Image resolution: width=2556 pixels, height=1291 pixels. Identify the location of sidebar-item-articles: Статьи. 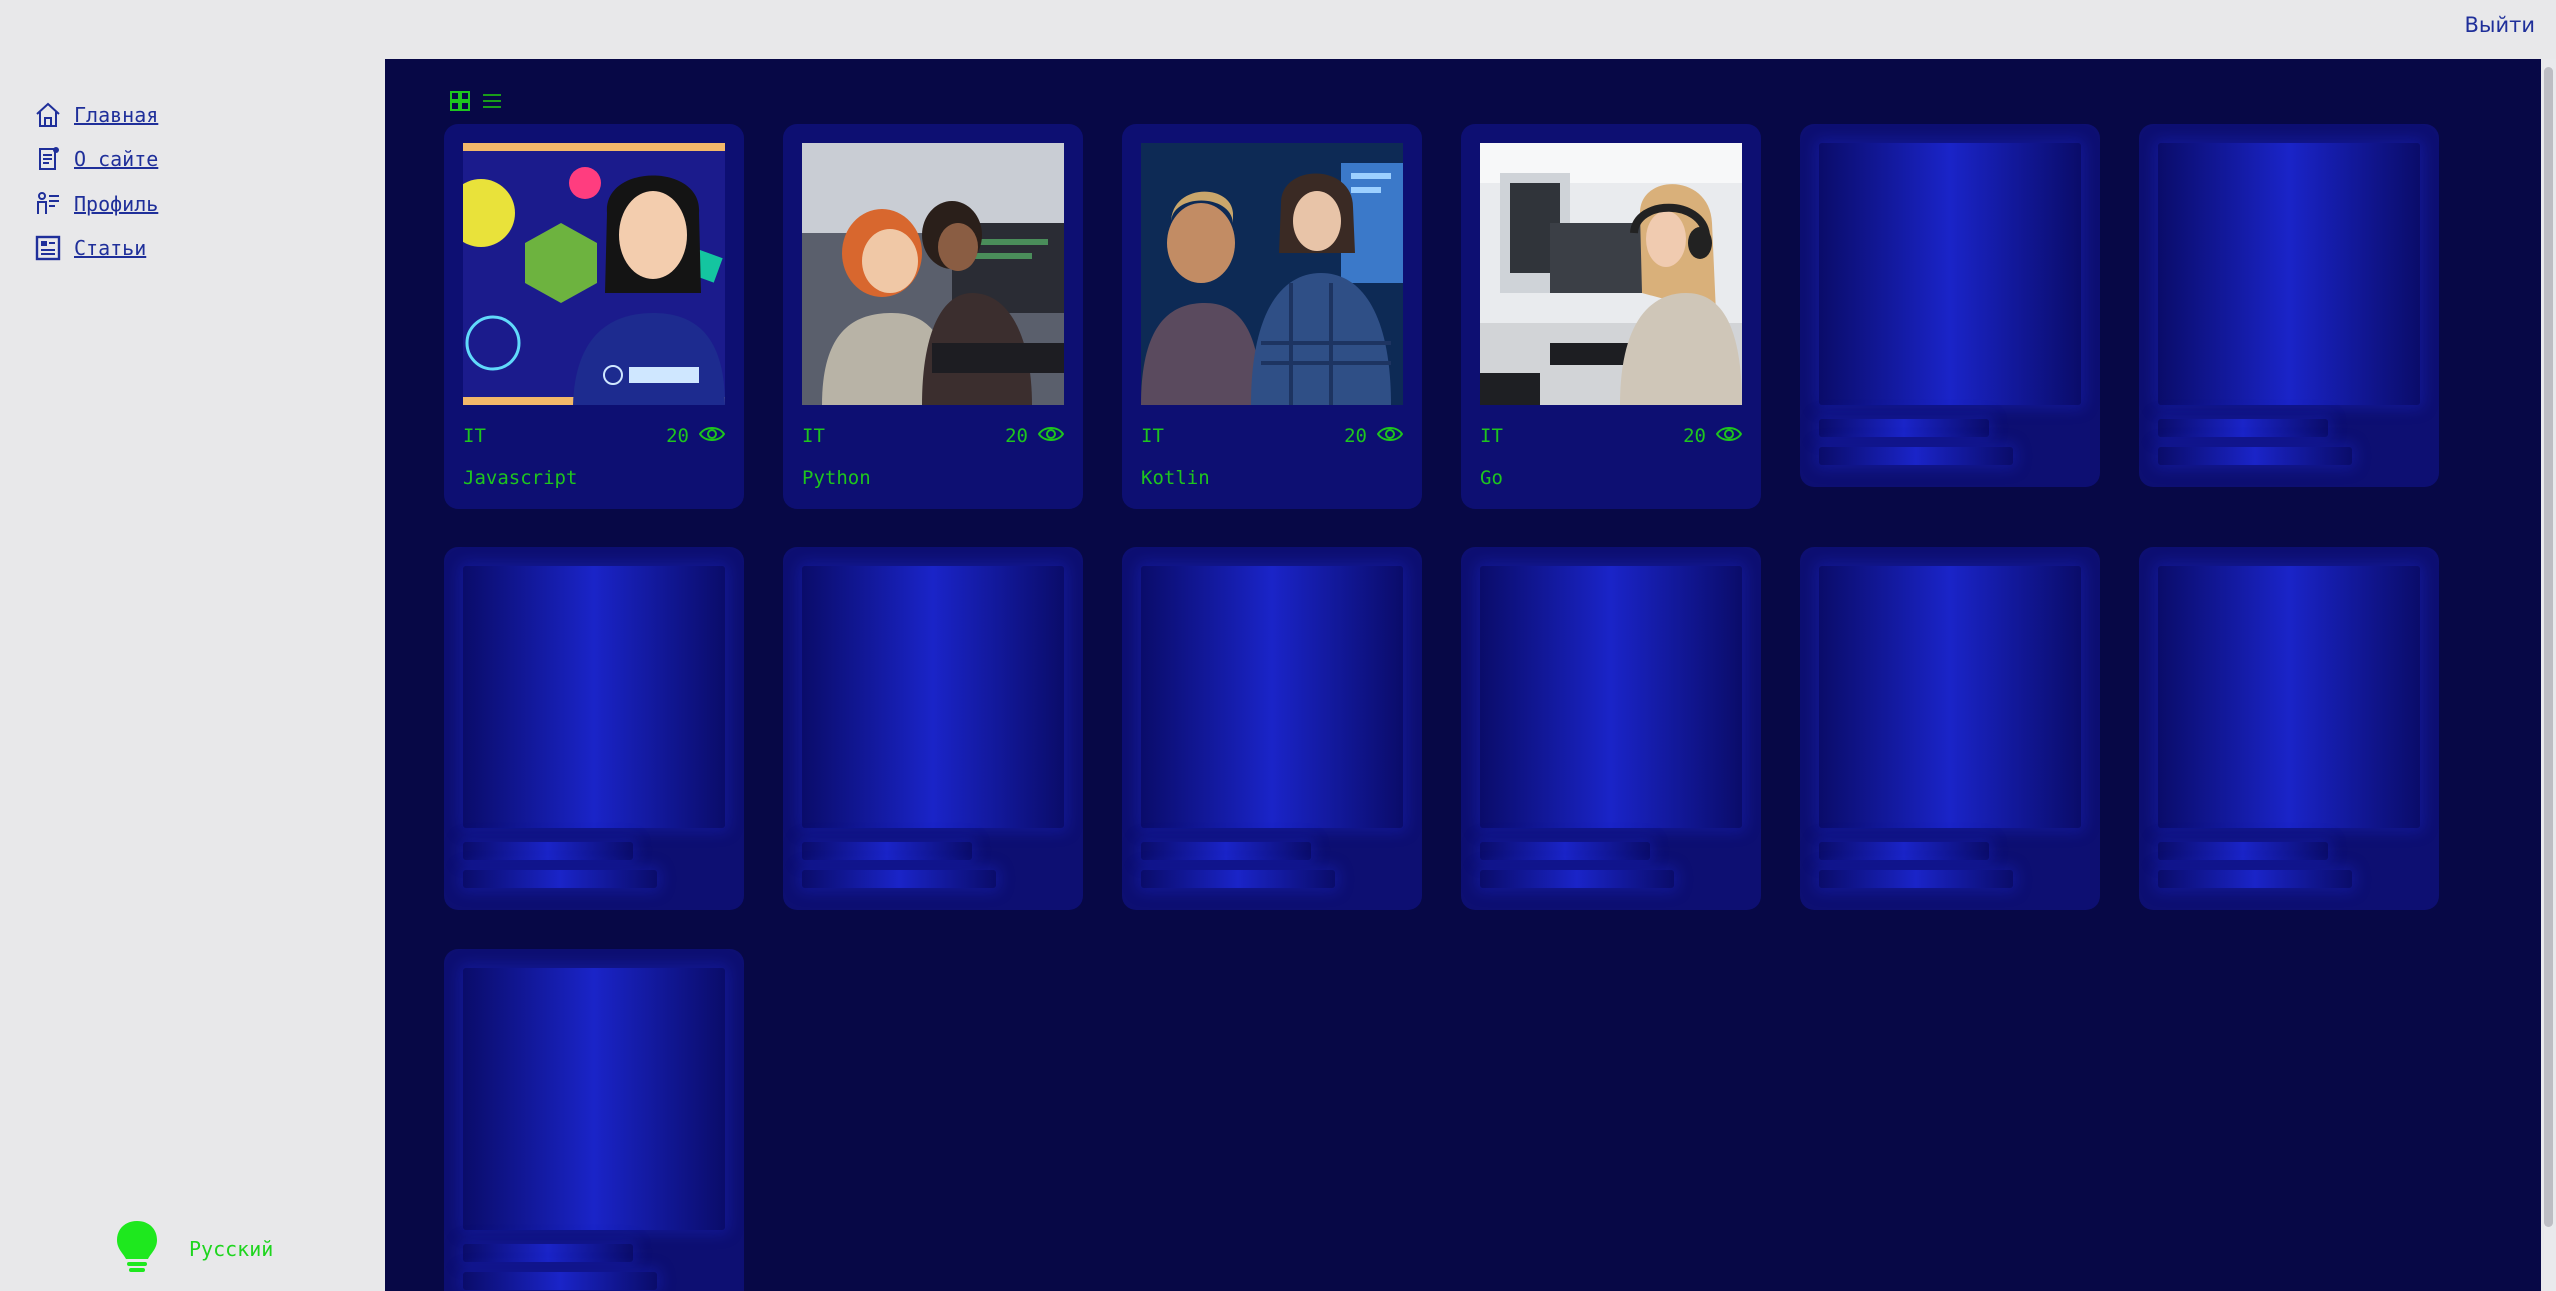
(89, 248).